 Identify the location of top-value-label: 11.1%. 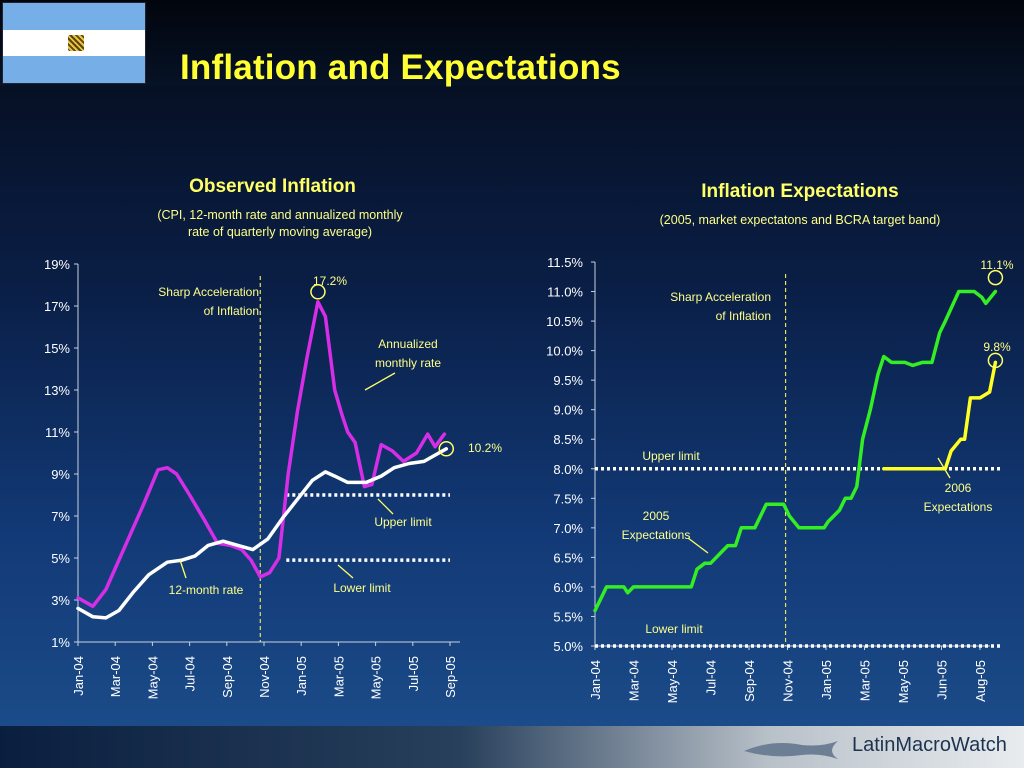
(996, 265).